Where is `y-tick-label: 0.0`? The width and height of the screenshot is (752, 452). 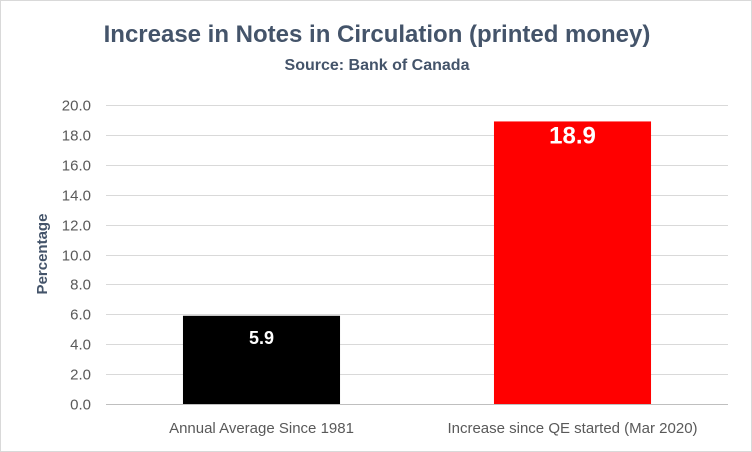 y-tick-label: 0.0 is located at coordinates (80, 405).